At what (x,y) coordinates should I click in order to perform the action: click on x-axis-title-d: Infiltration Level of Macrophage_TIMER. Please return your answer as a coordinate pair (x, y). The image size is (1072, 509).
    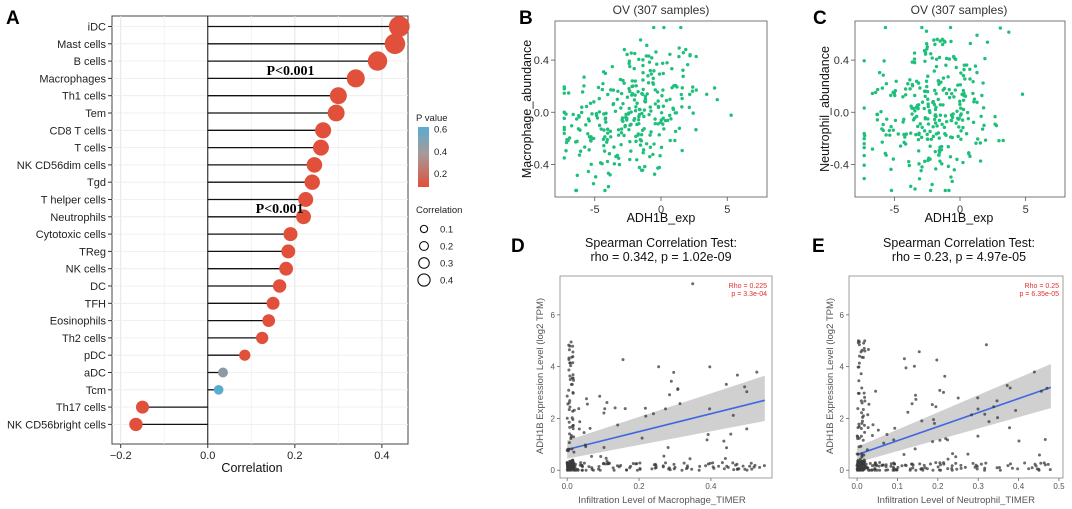
    Looking at the image, I should click on (662, 500).